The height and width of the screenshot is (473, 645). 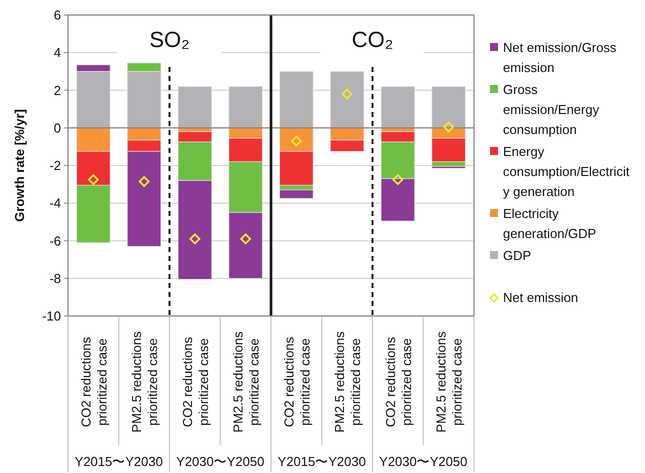 I want to click on y-axis-title: Growth rate [%/yr], so click(x=19, y=165).